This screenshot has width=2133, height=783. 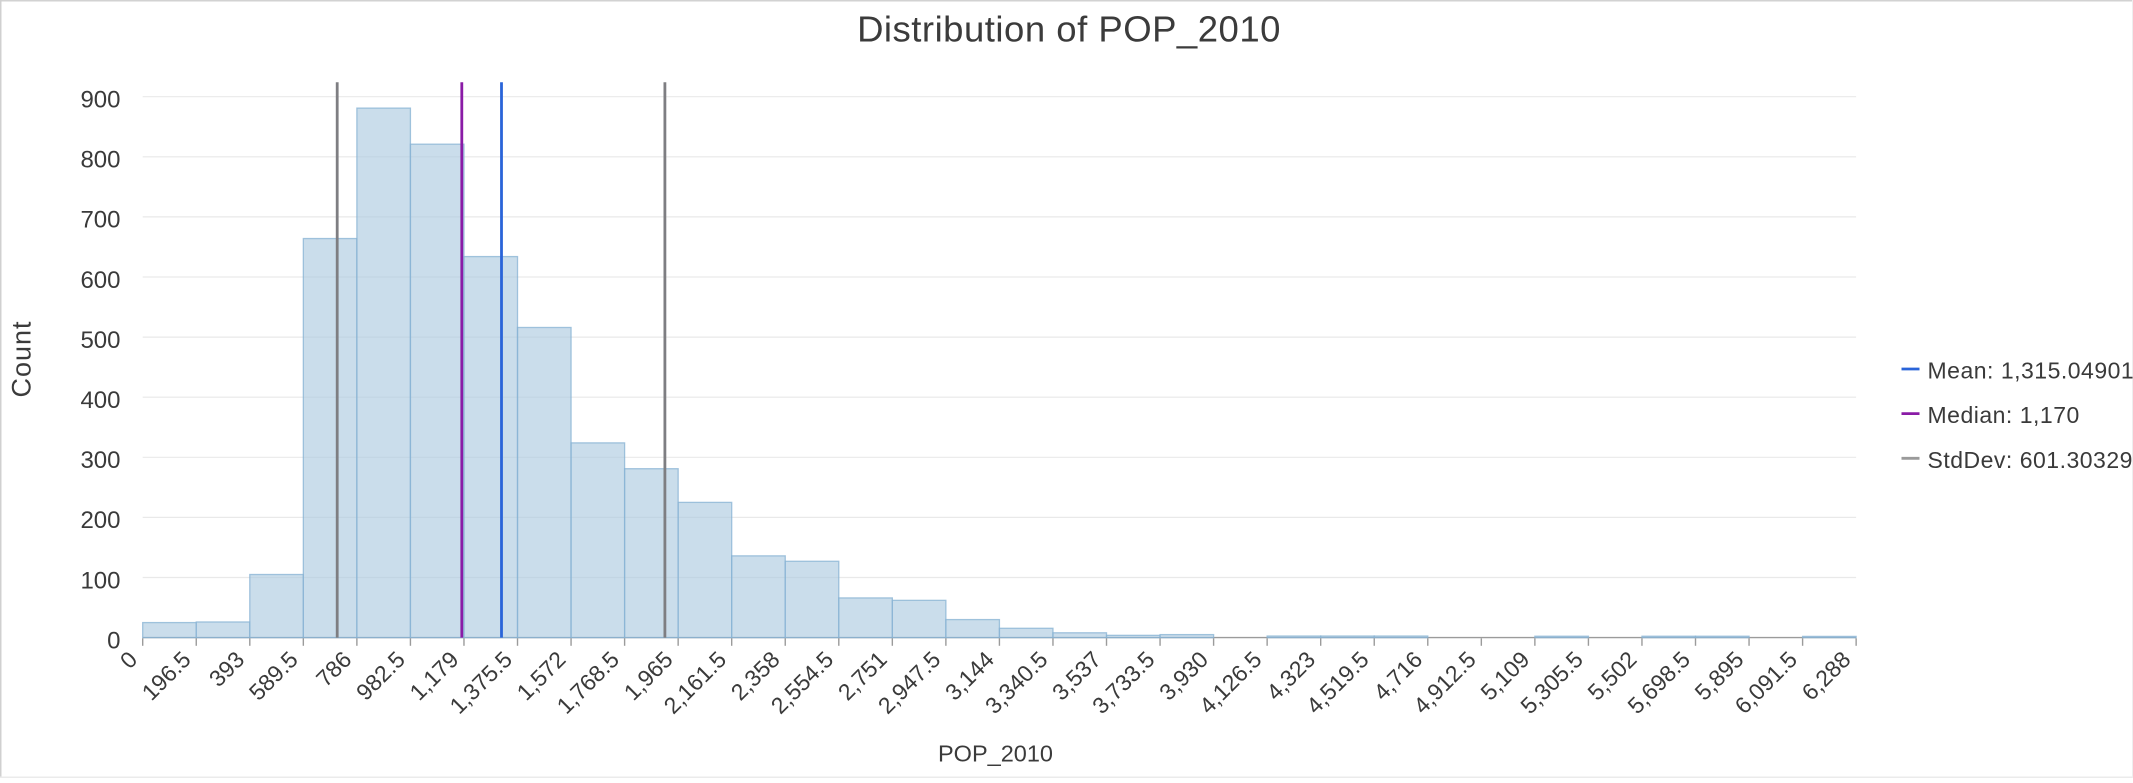 I want to click on svg-text: 800, so click(x=100, y=160).